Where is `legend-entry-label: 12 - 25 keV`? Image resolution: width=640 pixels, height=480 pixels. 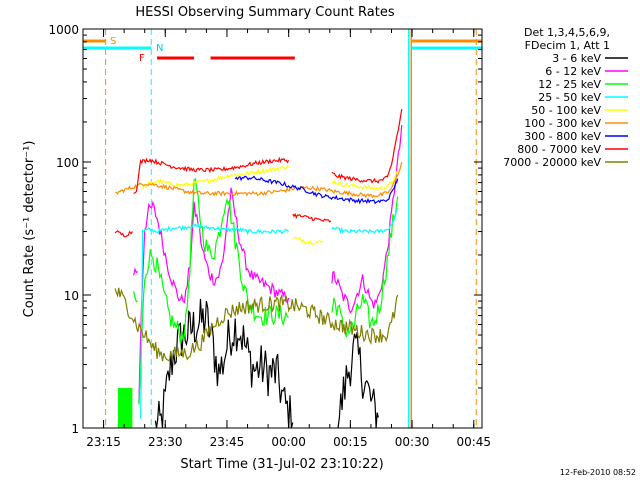
legend-entry-label: 12 - 25 keV is located at coordinates (569, 84).